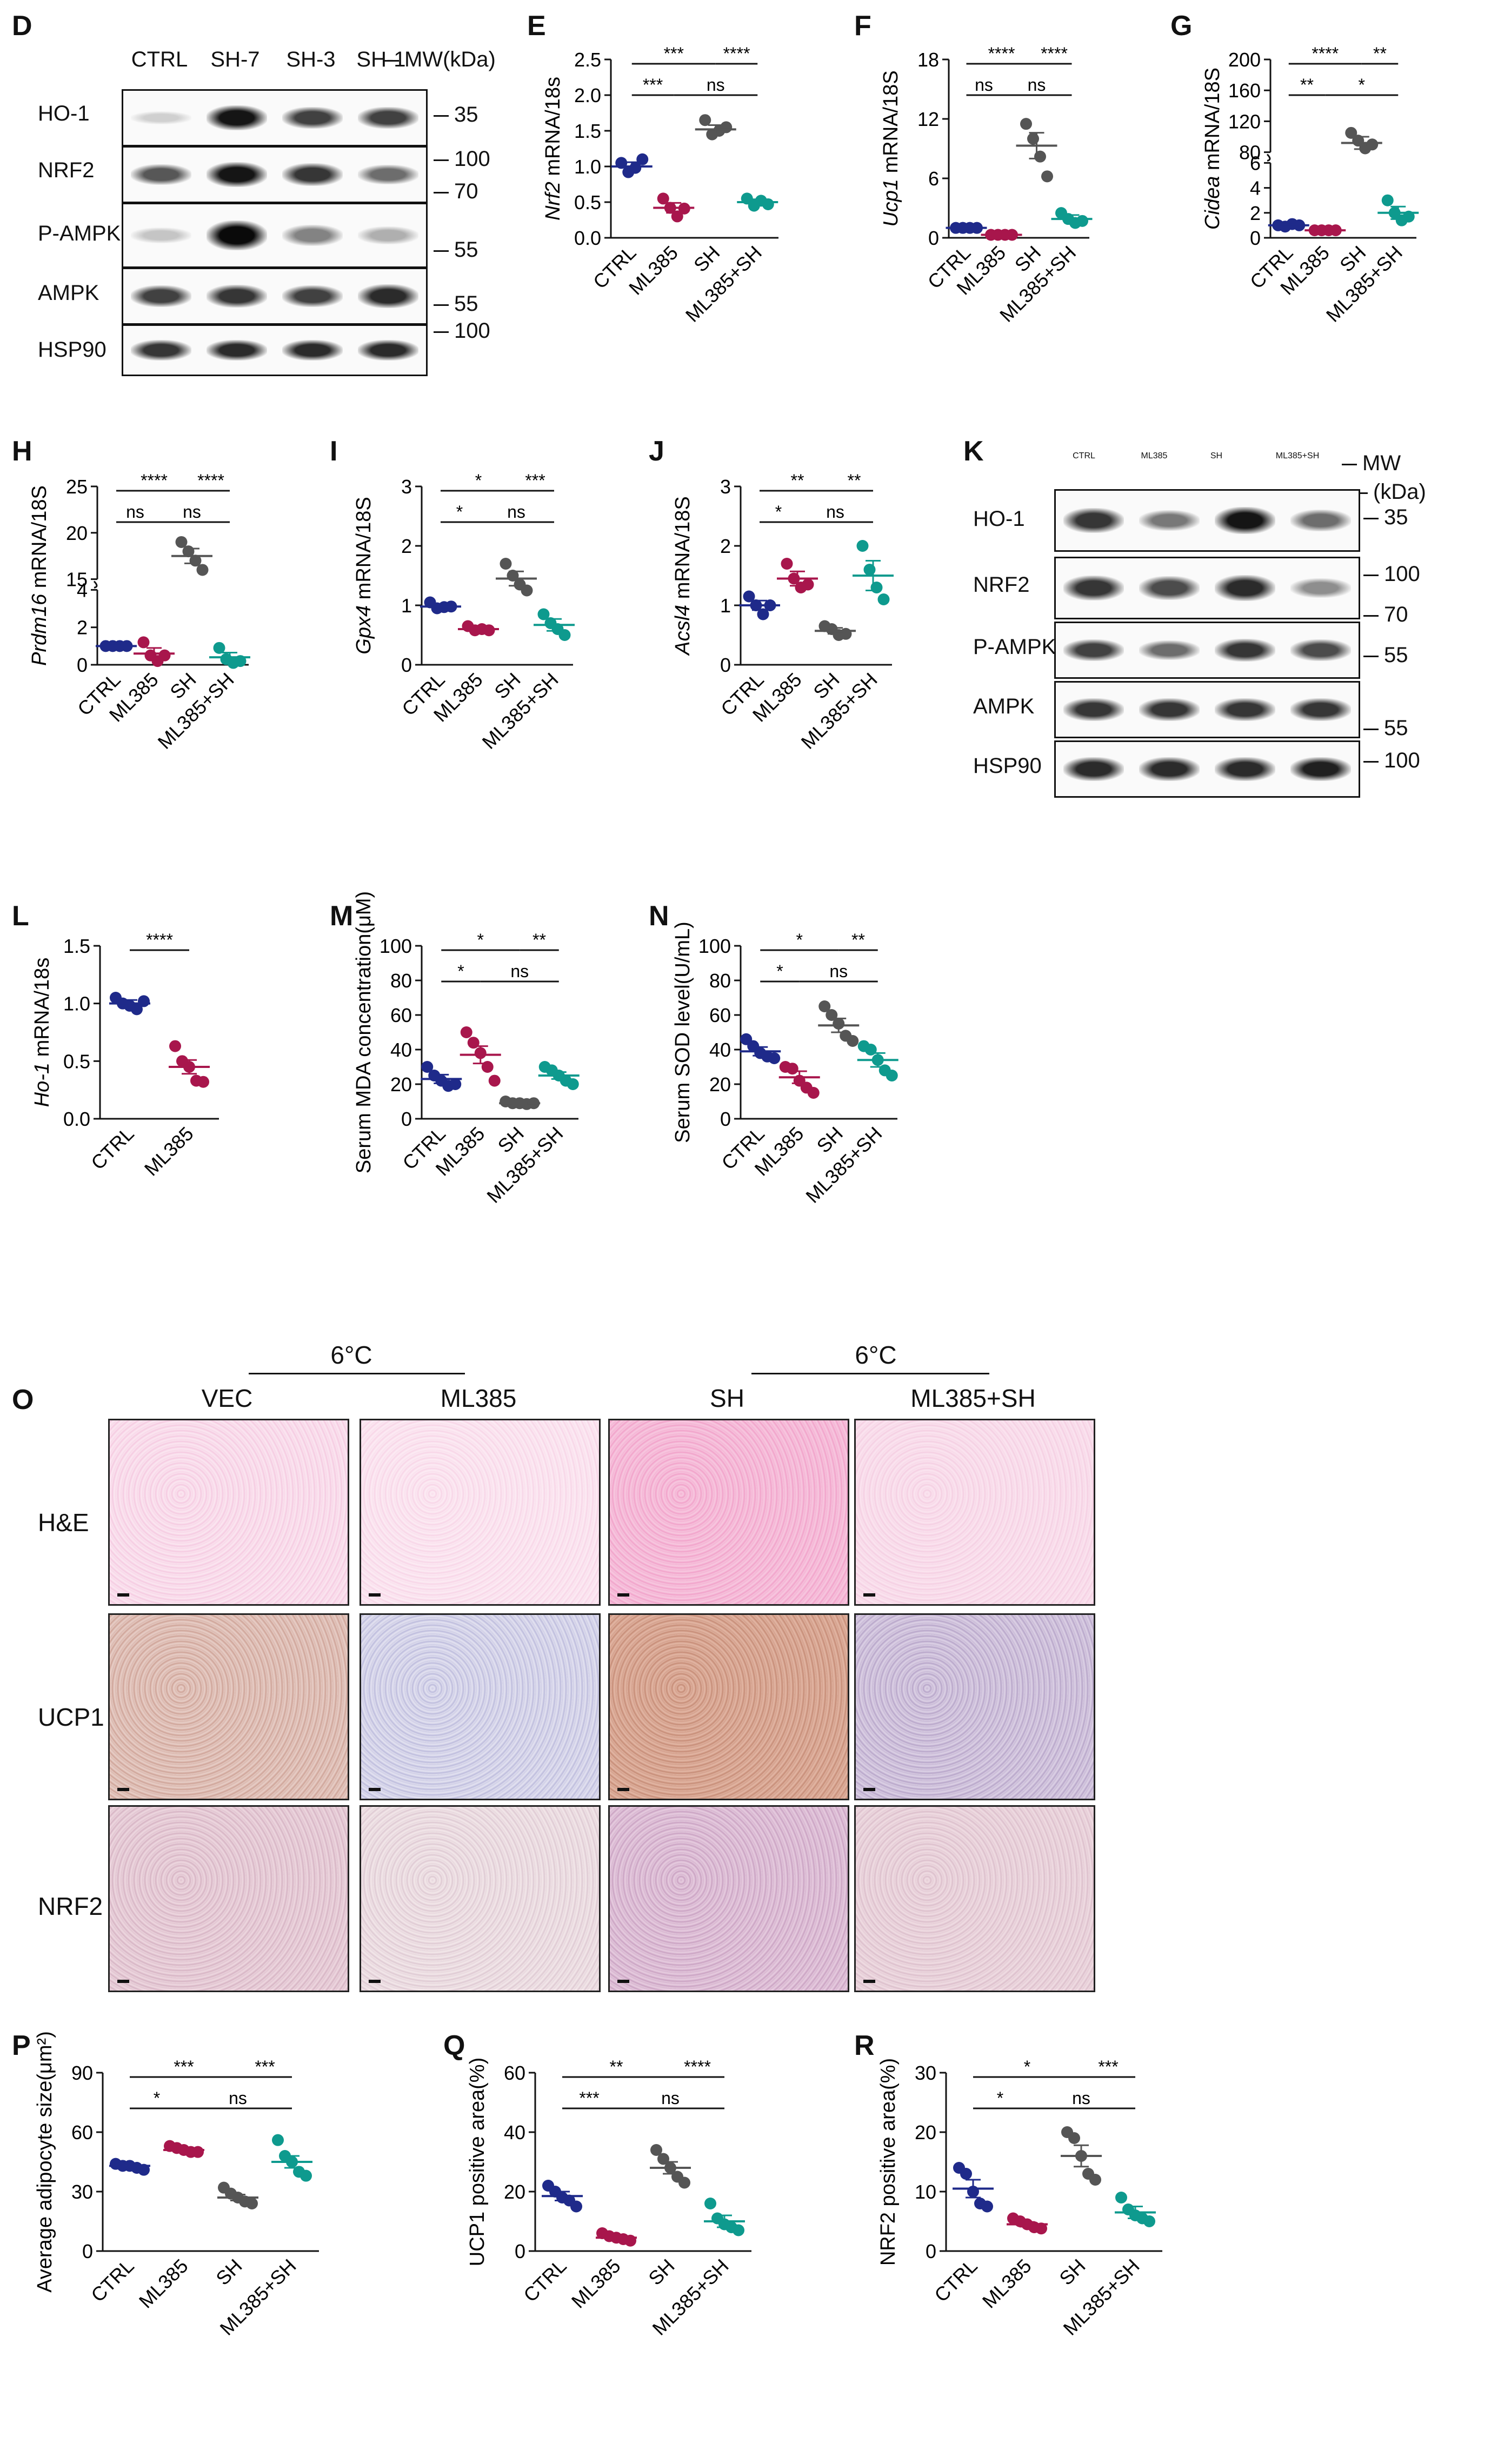 The height and width of the screenshot is (2464, 1491). I want to click on y-tick-label: 4, so click(82, 590).